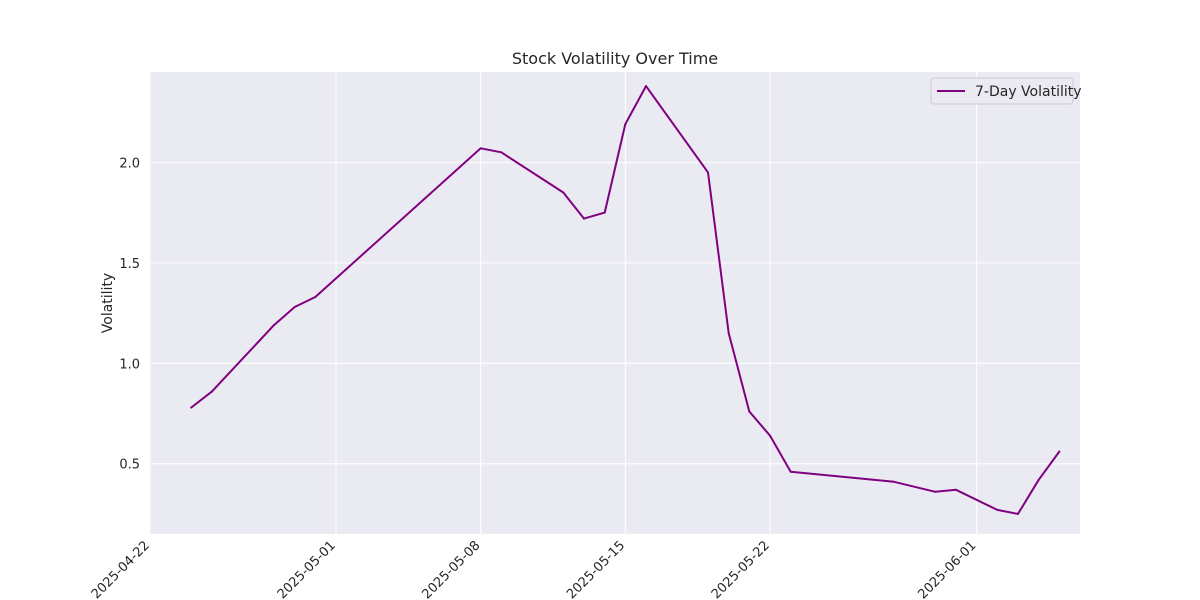 The image size is (1200, 600). I want to click on x-tick-label: 2025-04-22, so click(121, 569).